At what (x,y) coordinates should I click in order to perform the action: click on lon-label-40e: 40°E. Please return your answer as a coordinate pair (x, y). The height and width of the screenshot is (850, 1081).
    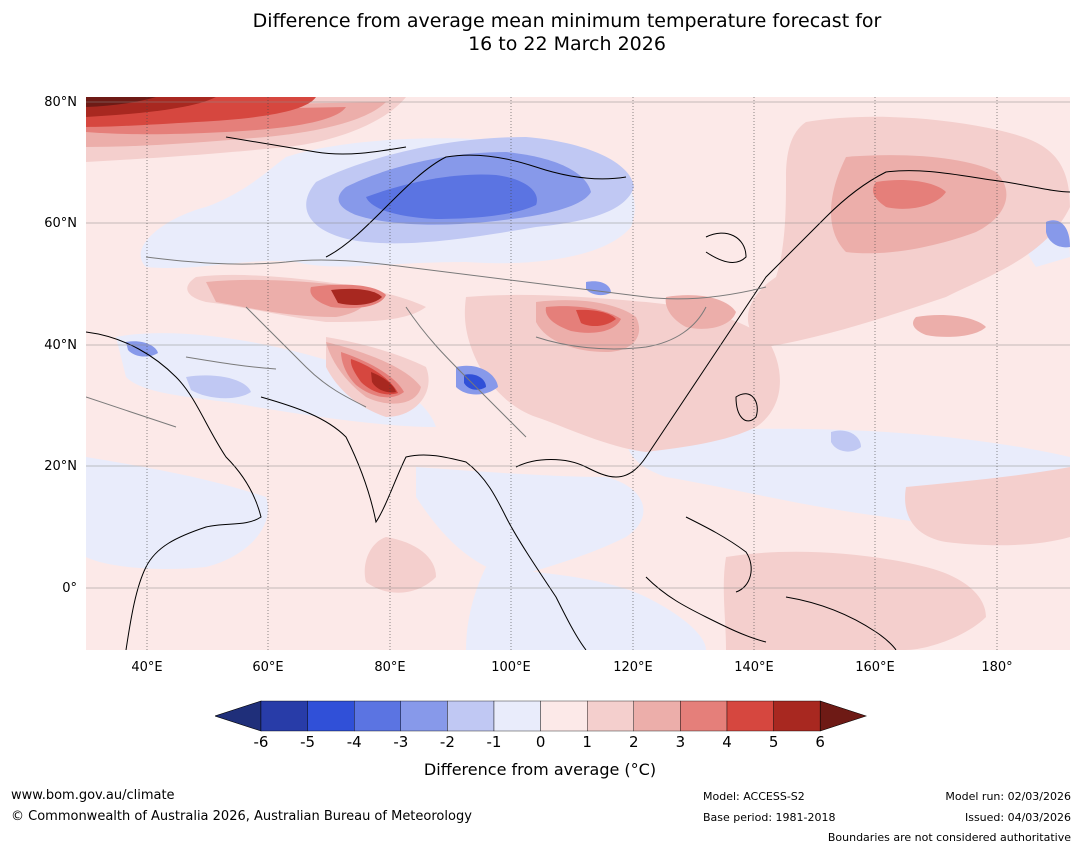
    Looking at the image, I should click on (147, 667).